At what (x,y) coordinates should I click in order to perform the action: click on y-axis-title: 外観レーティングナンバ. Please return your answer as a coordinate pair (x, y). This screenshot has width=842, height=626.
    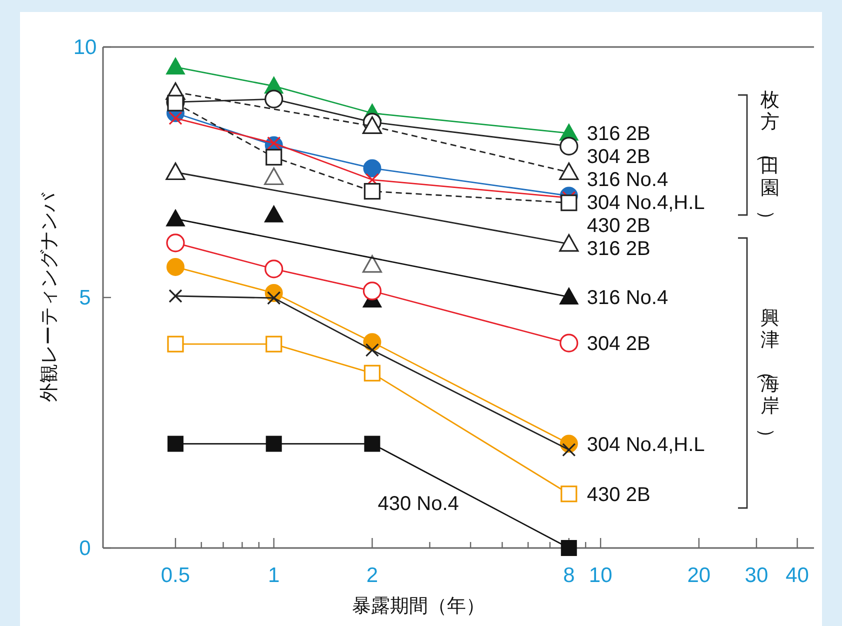
    Looking at the image, I should click on (49, 297).